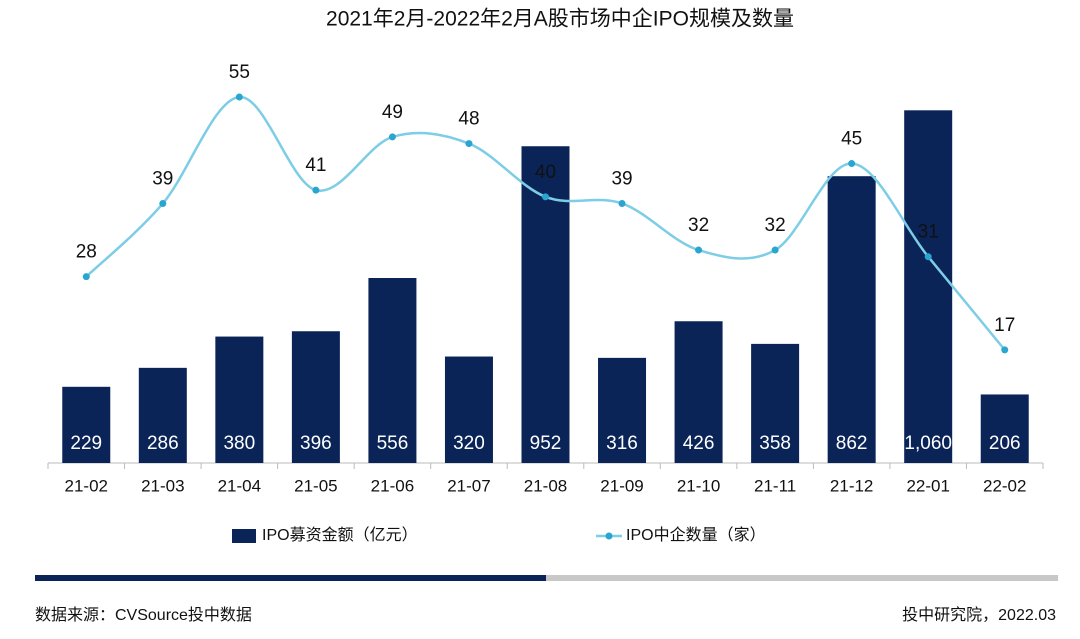 This screenshot has width=1080, height=639. What do you see at coordinates (979, 615) in the screenshot?
I see `credit: 投中研究院，2022.03` at bounding box center [979, 615].